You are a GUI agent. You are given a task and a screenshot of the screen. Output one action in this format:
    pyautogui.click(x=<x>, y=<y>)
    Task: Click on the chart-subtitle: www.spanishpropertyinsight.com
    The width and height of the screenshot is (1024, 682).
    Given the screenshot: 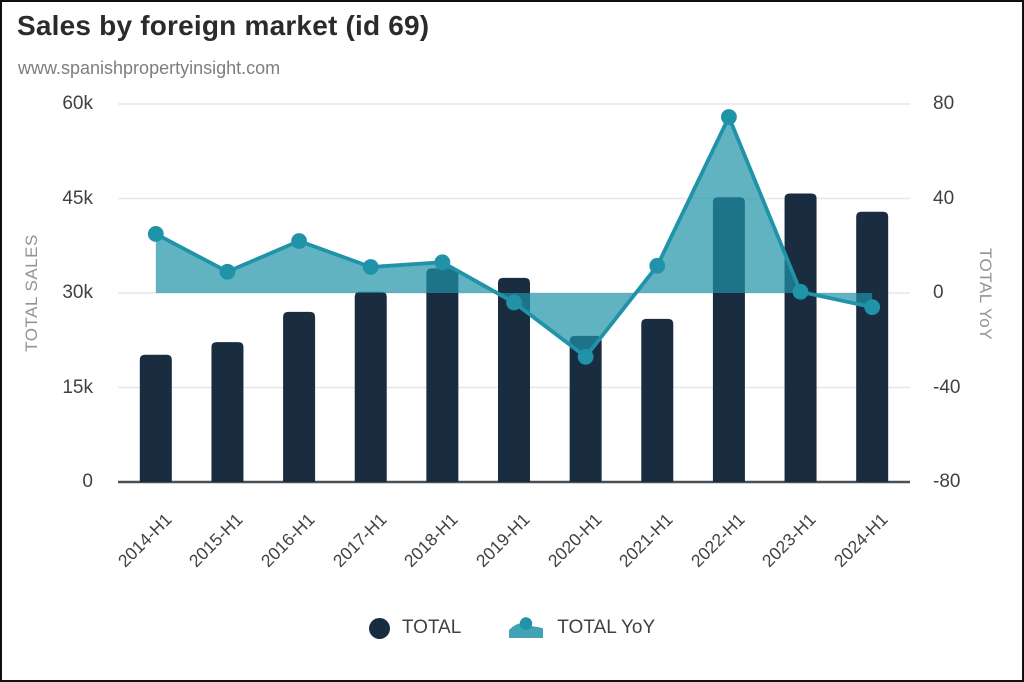 What is the action you would take?
    pyautogui.click(x=149, y=68)
    